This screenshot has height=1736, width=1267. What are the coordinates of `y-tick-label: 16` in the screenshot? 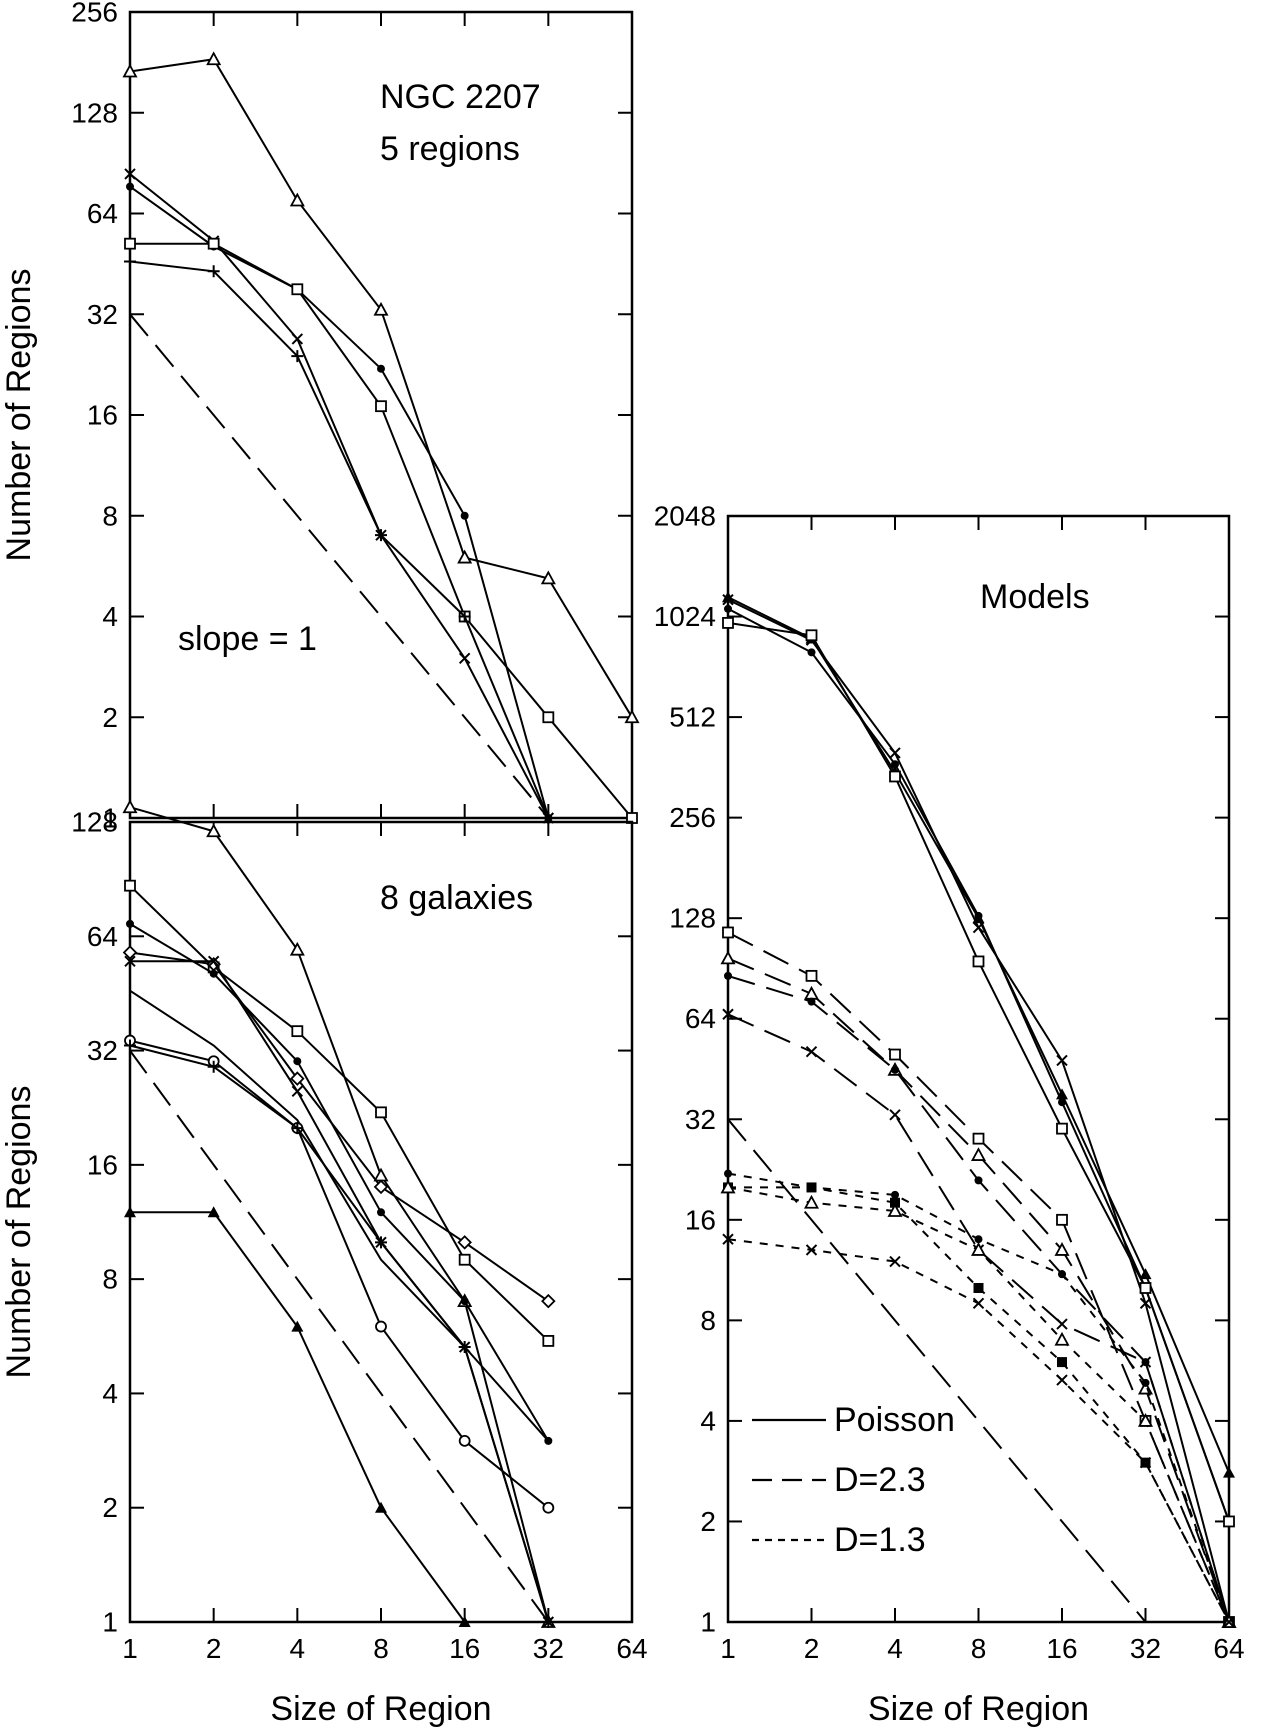 It's located at (102, 415).